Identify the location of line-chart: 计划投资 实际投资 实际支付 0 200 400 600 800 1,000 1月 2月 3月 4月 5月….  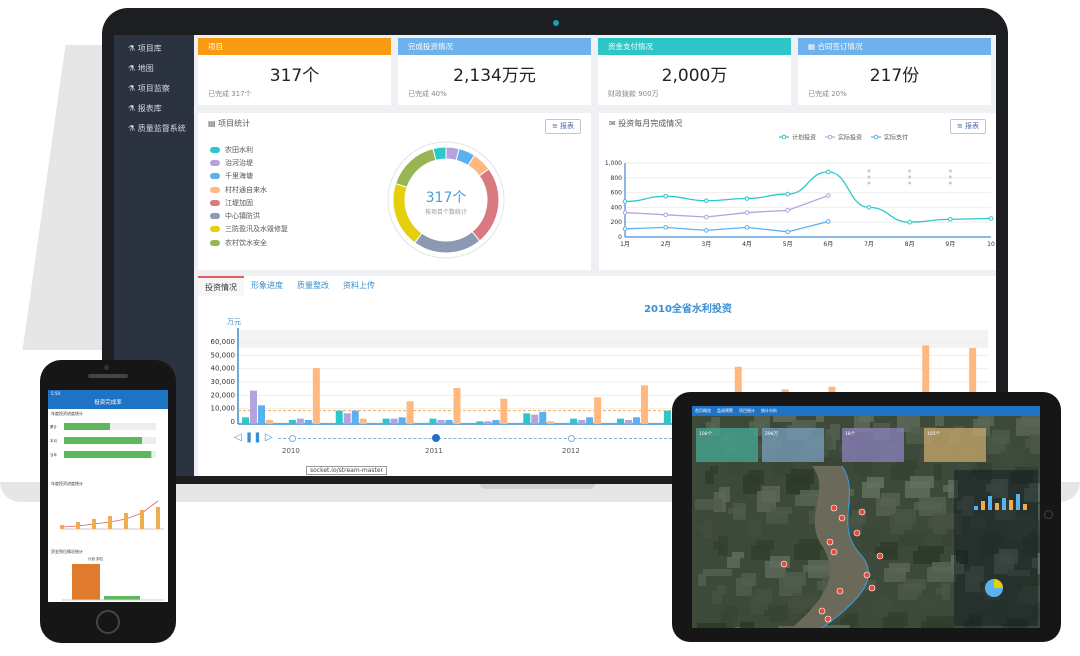
(800, 191).